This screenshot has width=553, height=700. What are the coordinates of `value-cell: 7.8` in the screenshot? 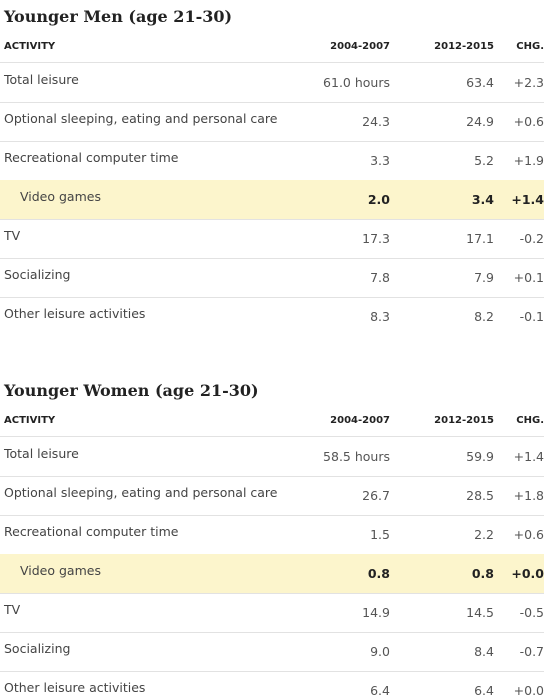 It's located at (380, 277).